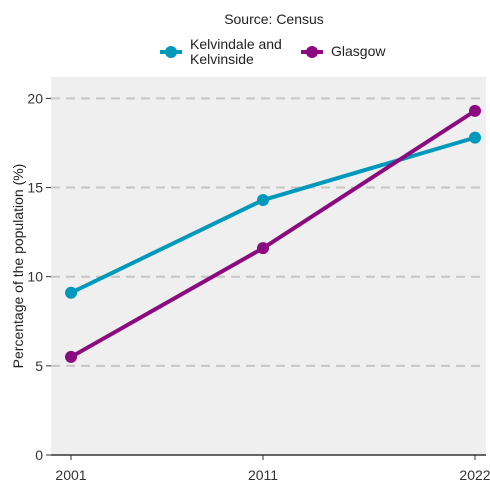 The image size is (490, 485). Describe the element at coordinates (35, 277) in the screenshot. I see `y-tick-label: 10` at that location.